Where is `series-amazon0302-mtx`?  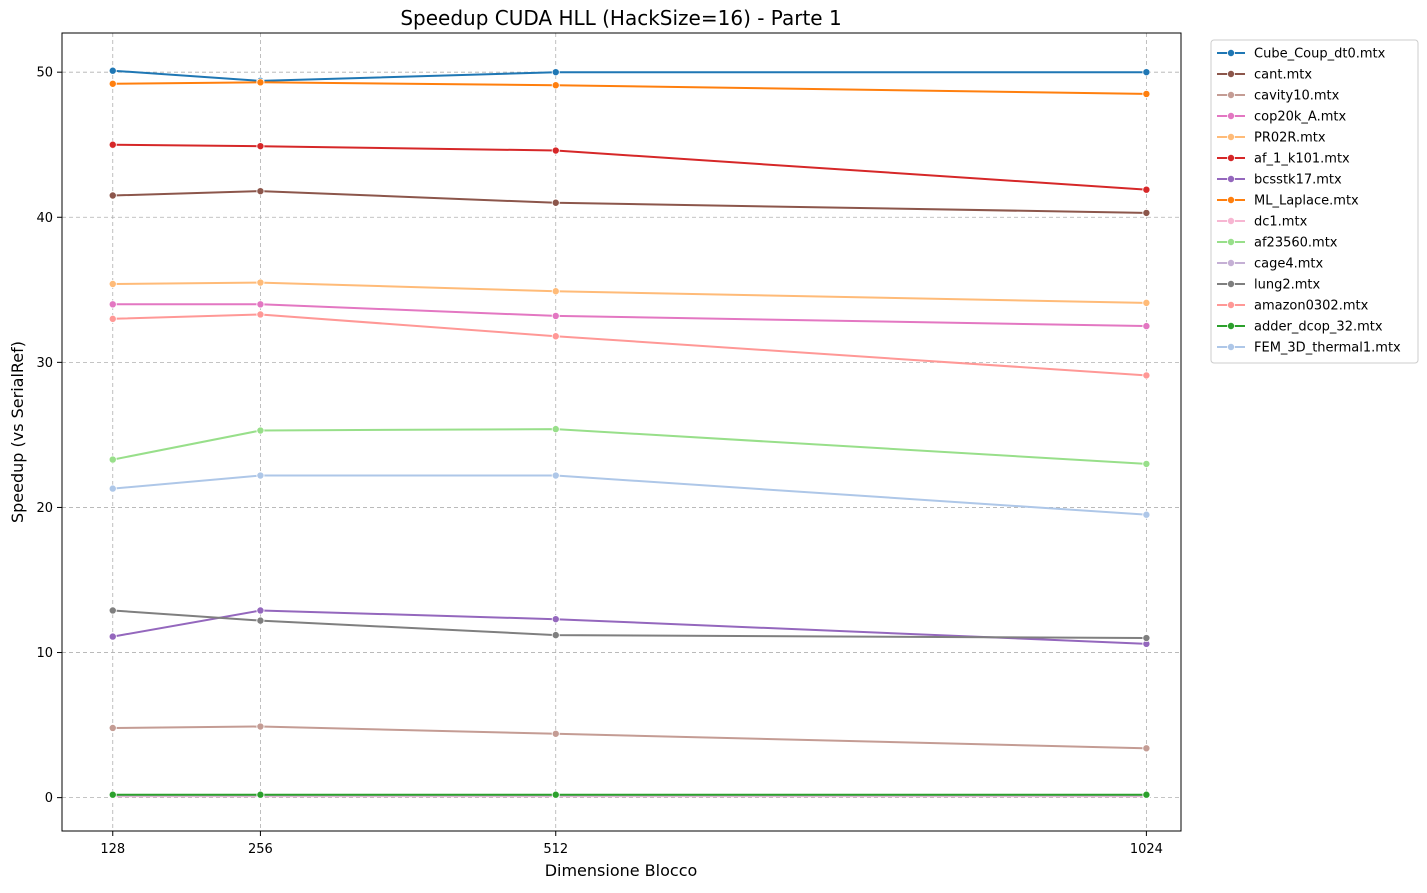
series-amazon0302-mtx is located at coordinates (629, 345).